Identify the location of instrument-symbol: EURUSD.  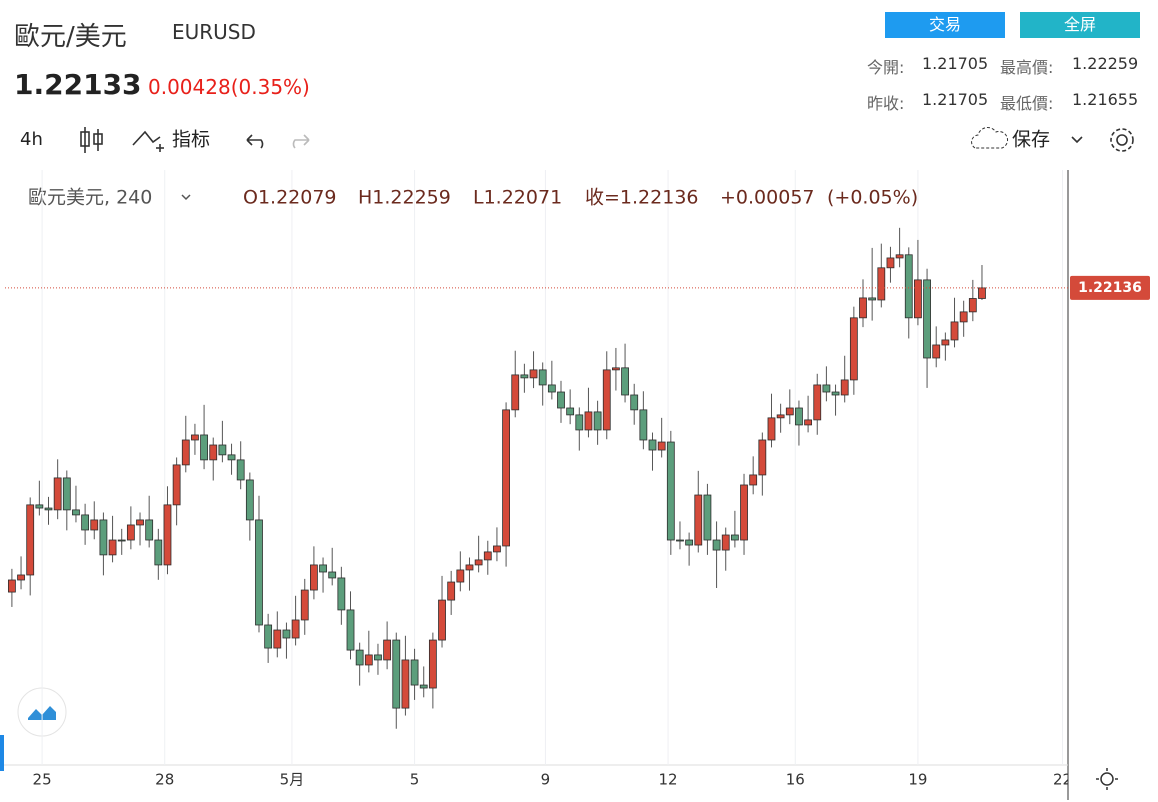
(214, 32).